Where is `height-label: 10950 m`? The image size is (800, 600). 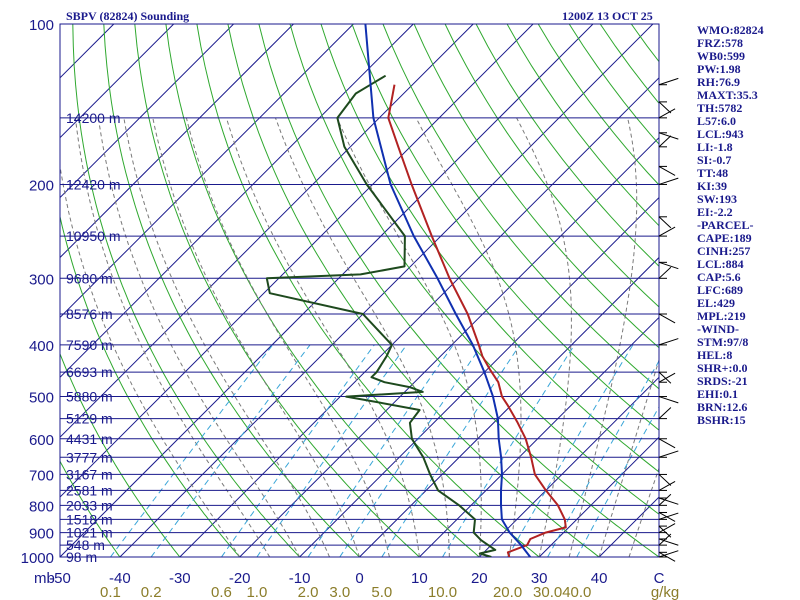 height-label: 10950 m is located at coordinates (93, 236).